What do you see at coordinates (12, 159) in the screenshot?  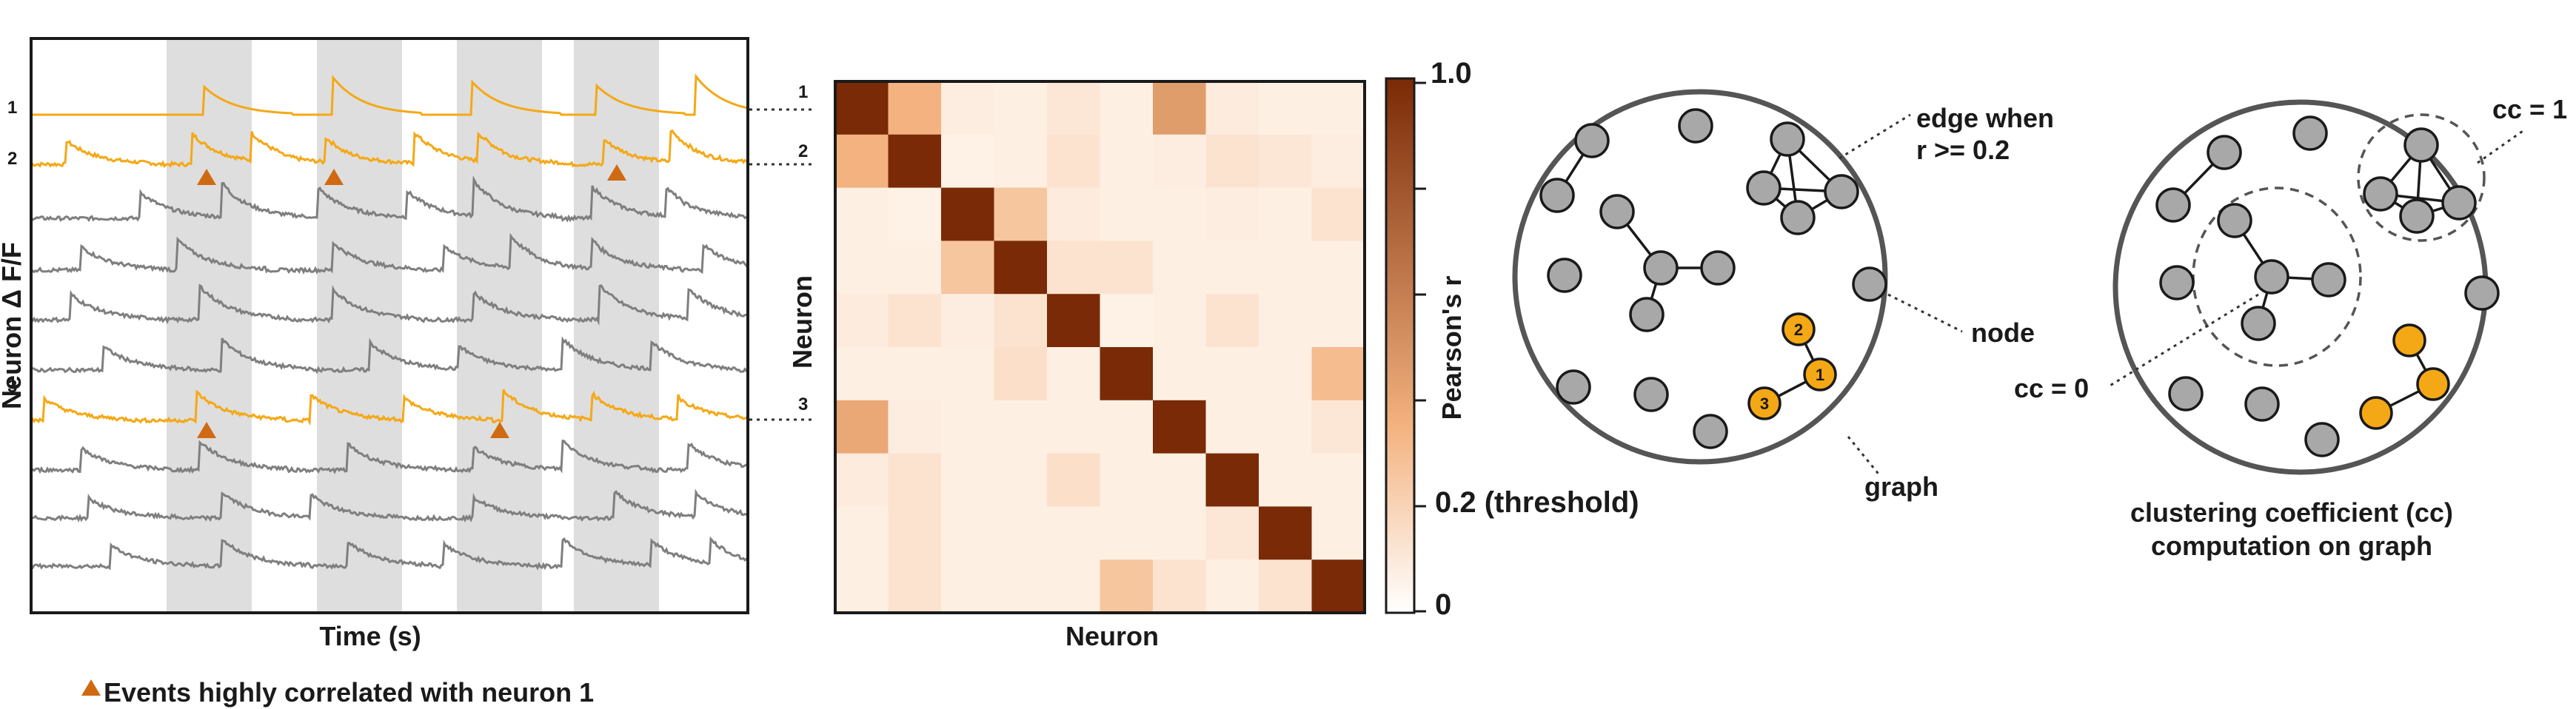 I see `trace-row-label-2: 2` at bounding box center [12, 159].